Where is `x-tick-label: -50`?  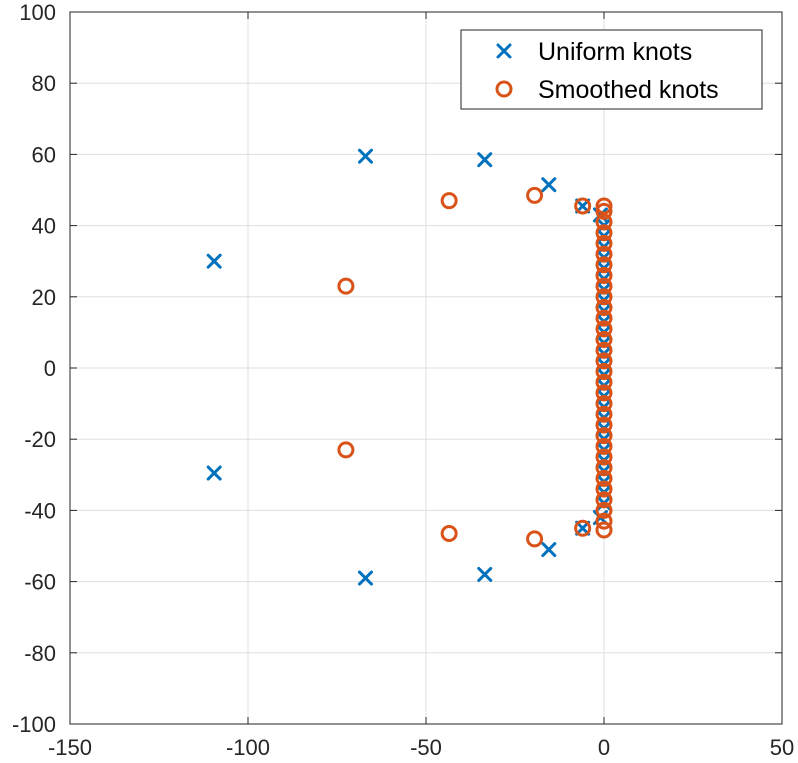
x-tick-label: -50 is located at coordinates (426, 747).